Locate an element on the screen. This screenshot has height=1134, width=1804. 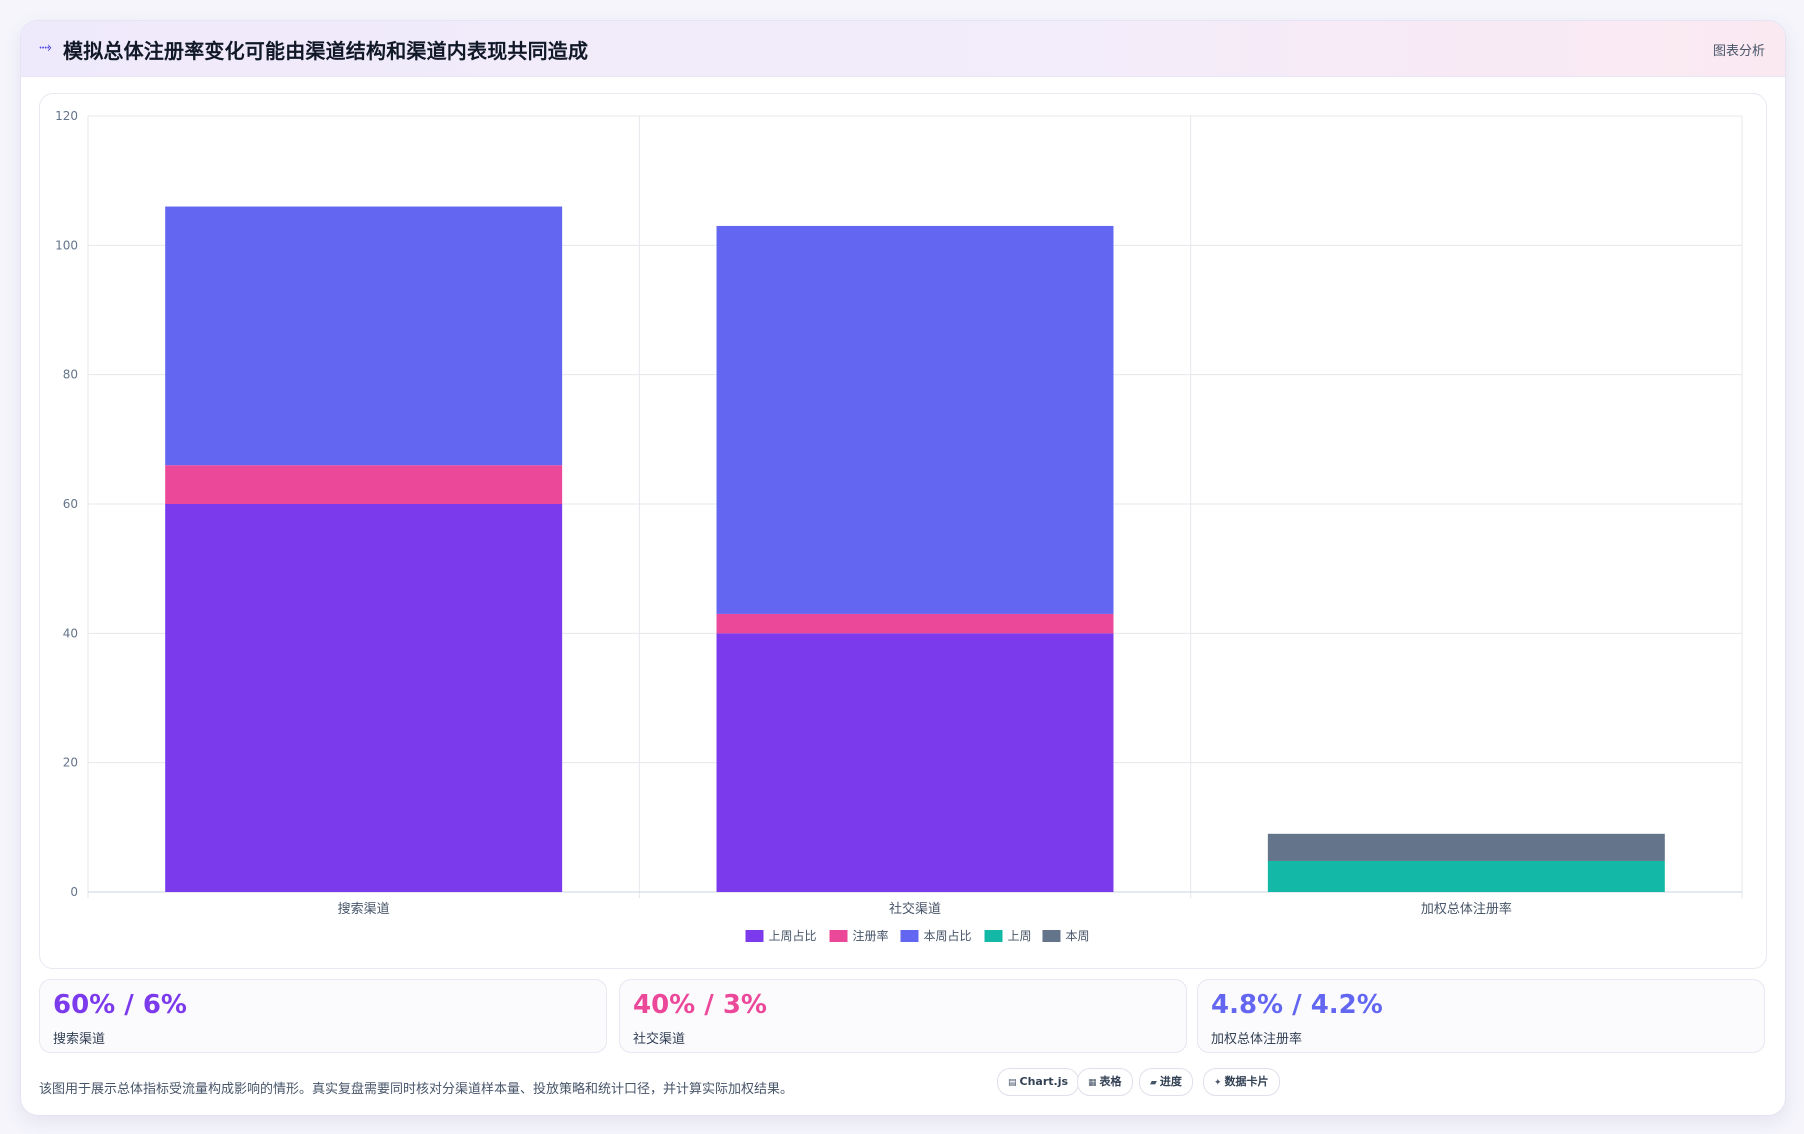
stat-label: 社交渠道 is located at coordinates (659, 1039).